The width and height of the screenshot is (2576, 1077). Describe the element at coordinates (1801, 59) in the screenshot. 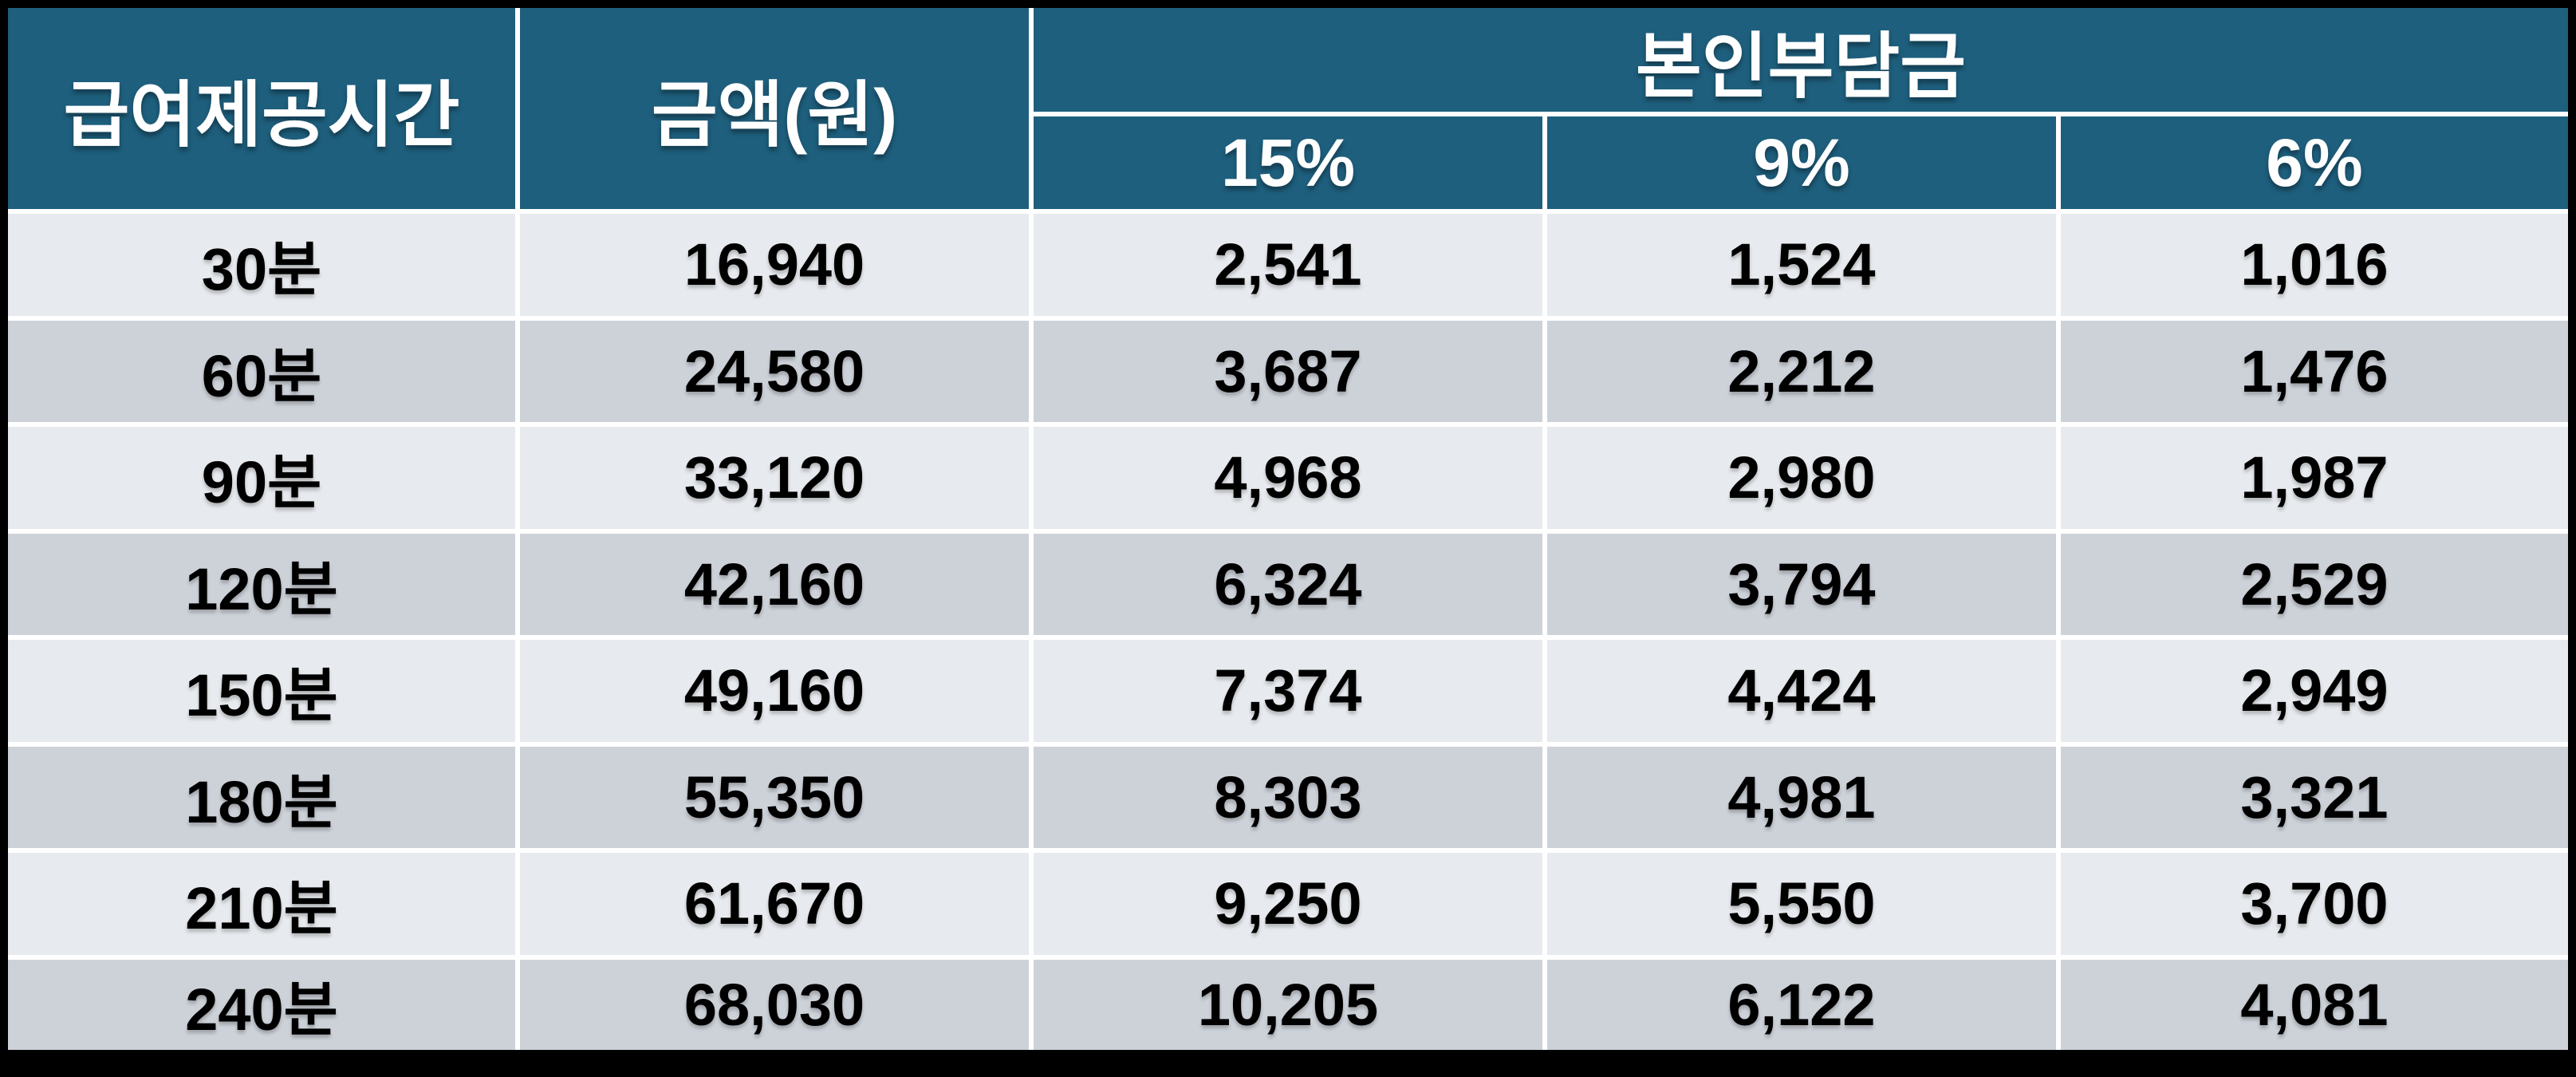

I see `header-copay-group: 본인부담금` at that location.